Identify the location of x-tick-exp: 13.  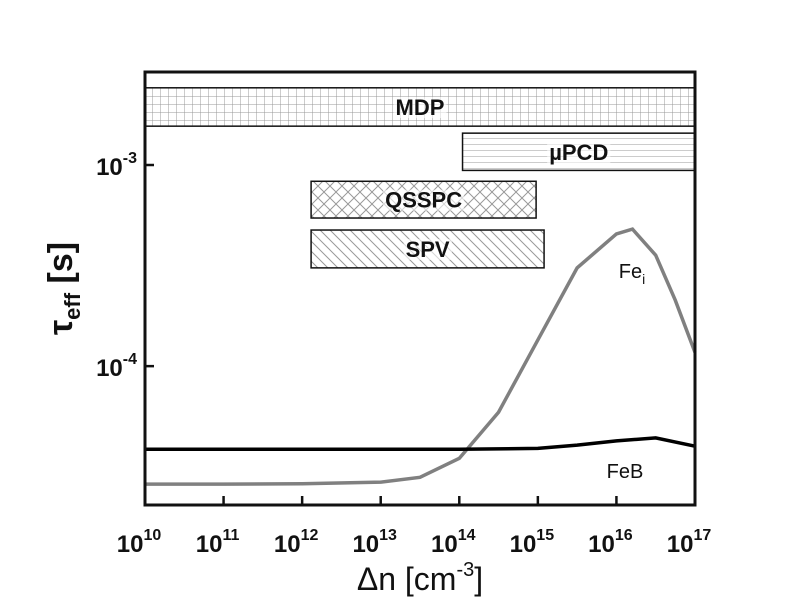
(388, 535).